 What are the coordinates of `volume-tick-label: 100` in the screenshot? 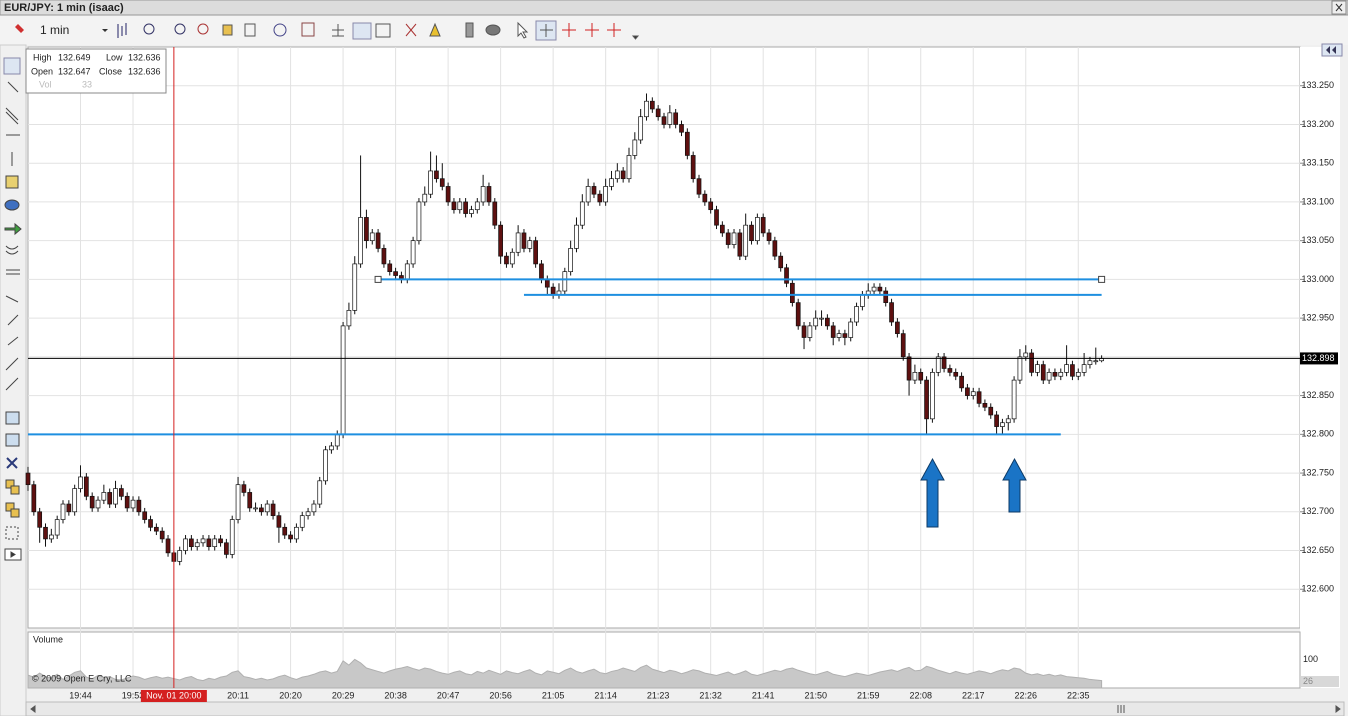 It's located at (1310, 659).